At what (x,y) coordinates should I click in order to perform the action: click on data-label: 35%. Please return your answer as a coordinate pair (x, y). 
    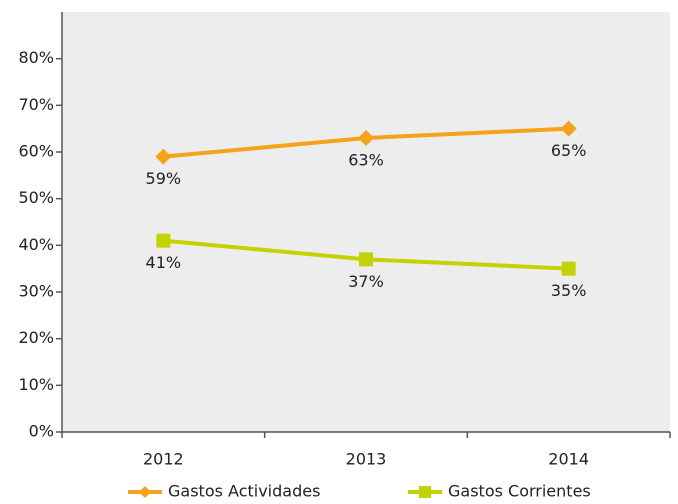
    Looking at the image, I should click on (569, 290).